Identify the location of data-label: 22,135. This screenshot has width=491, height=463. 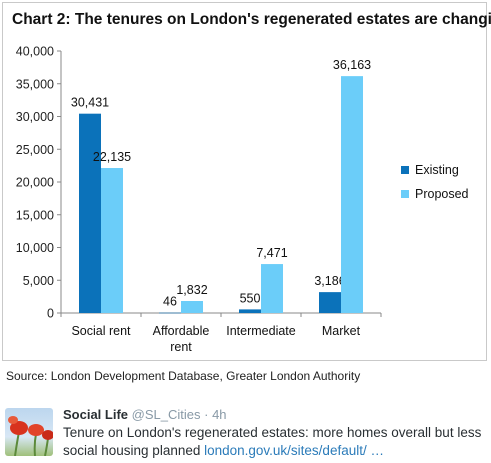
(112, 157).